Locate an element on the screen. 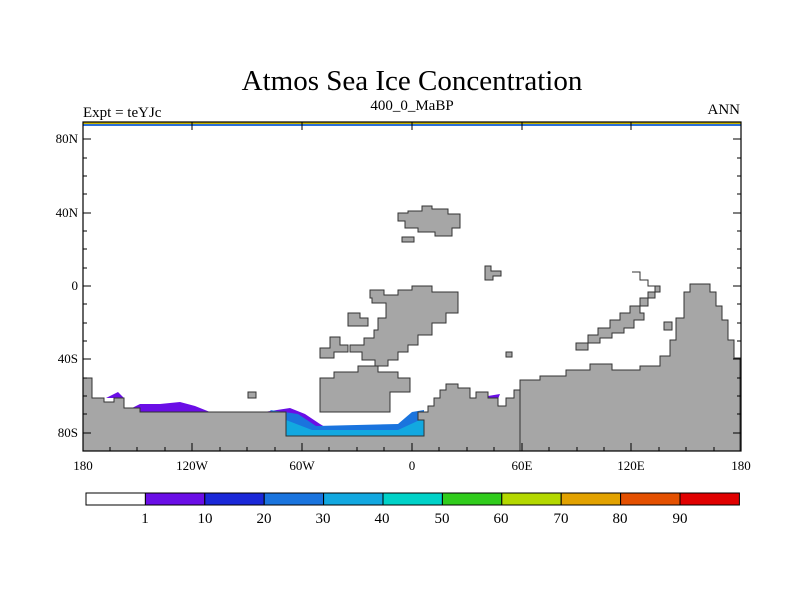 This screenshot has width=800, height=600. y-tick-label: 80S is located at coordinates (68, 432).